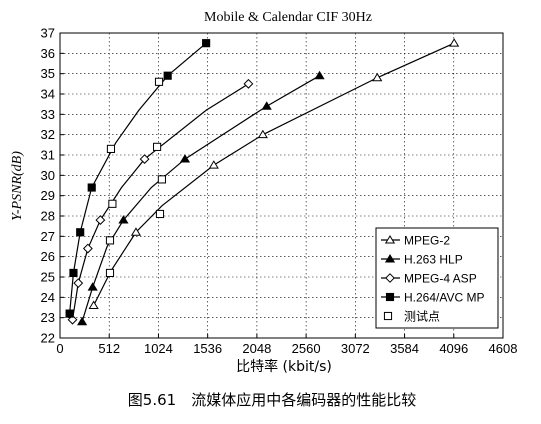 The width and height of the screenshot is (541, 424). Describe the element at coordinates (48, 33) in the screenshot. I see `y-tick-label: 37` at that location.